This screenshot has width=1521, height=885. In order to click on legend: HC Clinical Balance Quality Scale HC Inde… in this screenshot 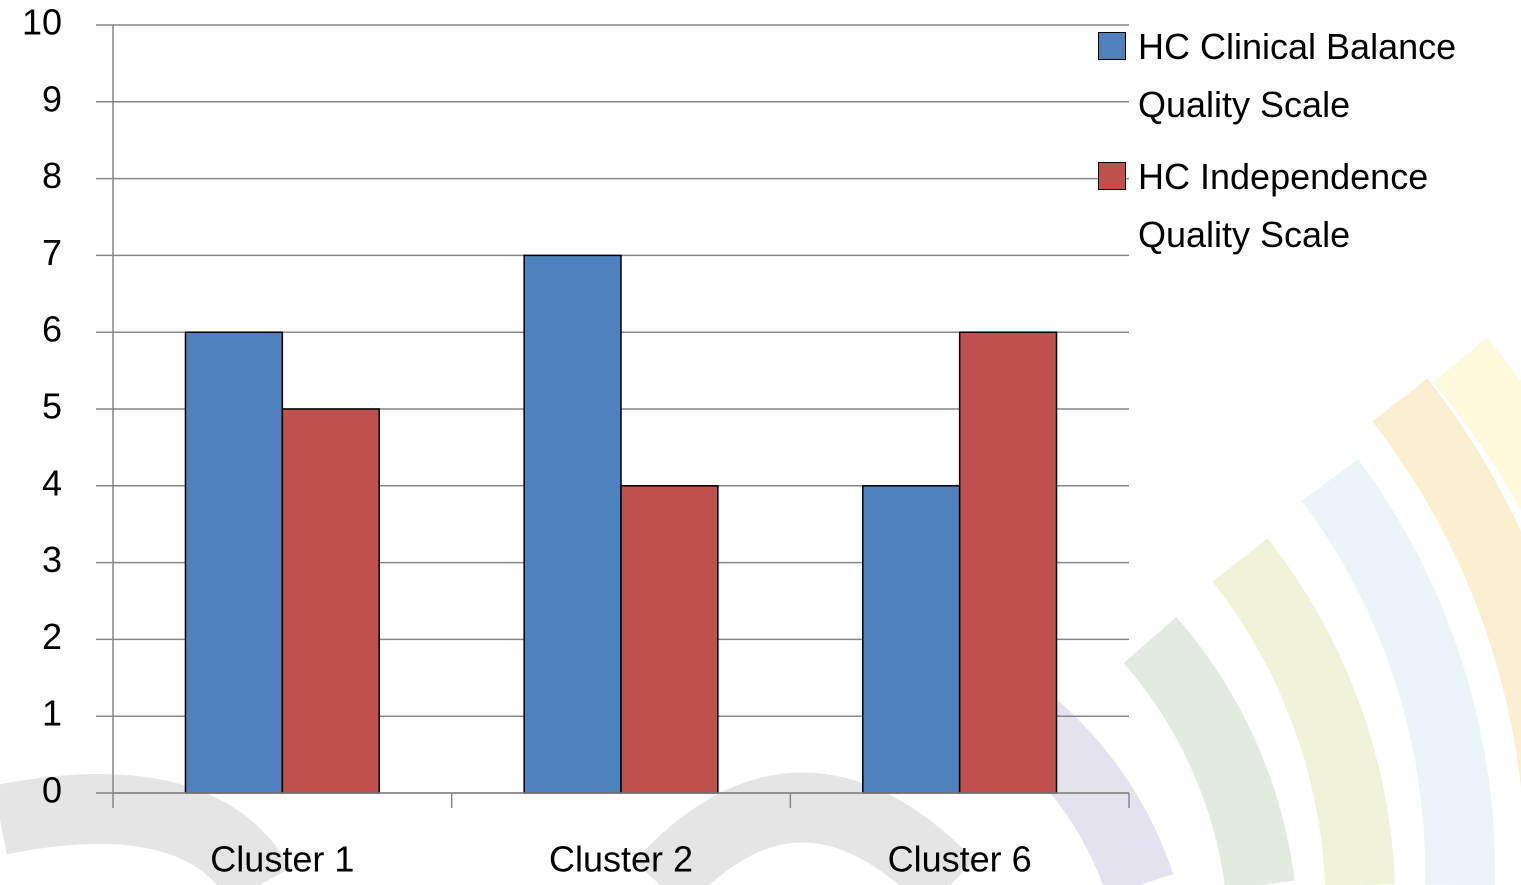, I will do `click(1308, 148)`.